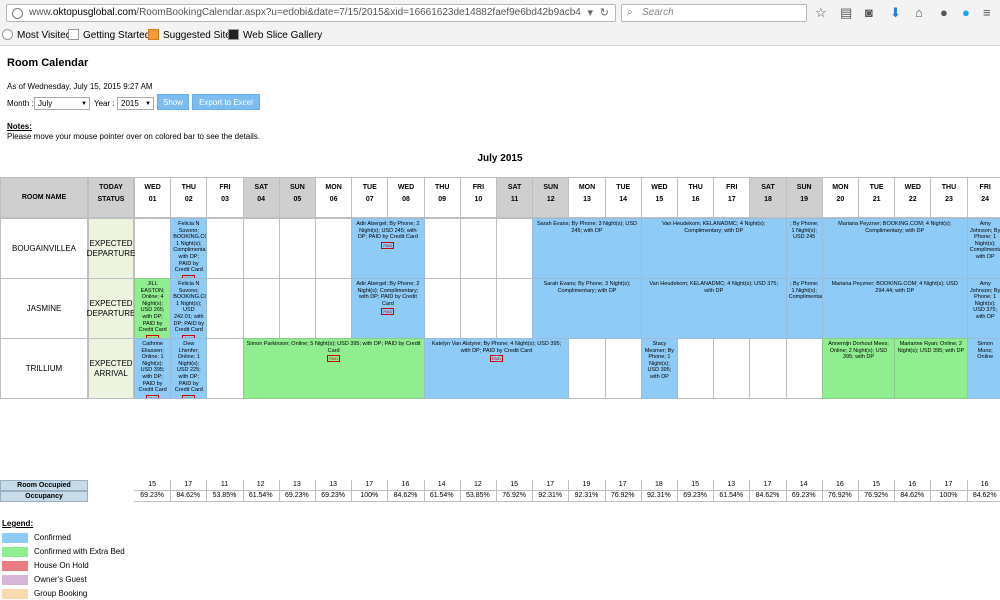 The height and width of the screenshot is (600, 1000). I want to click on month-select: July ▼, so click(62, 103).